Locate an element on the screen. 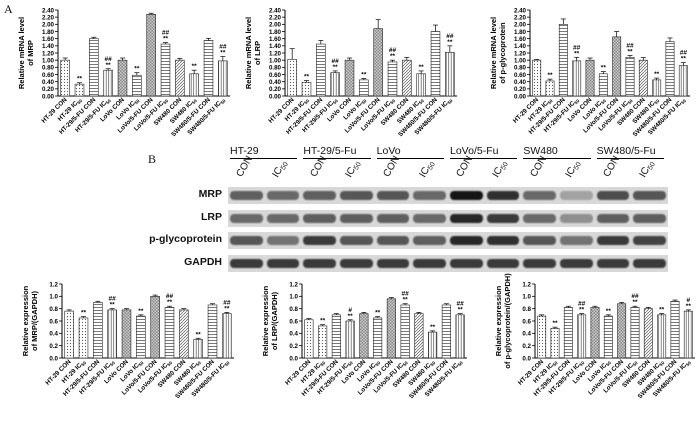  y-tick-label: 2.20 is located at coordinates (520, 17).